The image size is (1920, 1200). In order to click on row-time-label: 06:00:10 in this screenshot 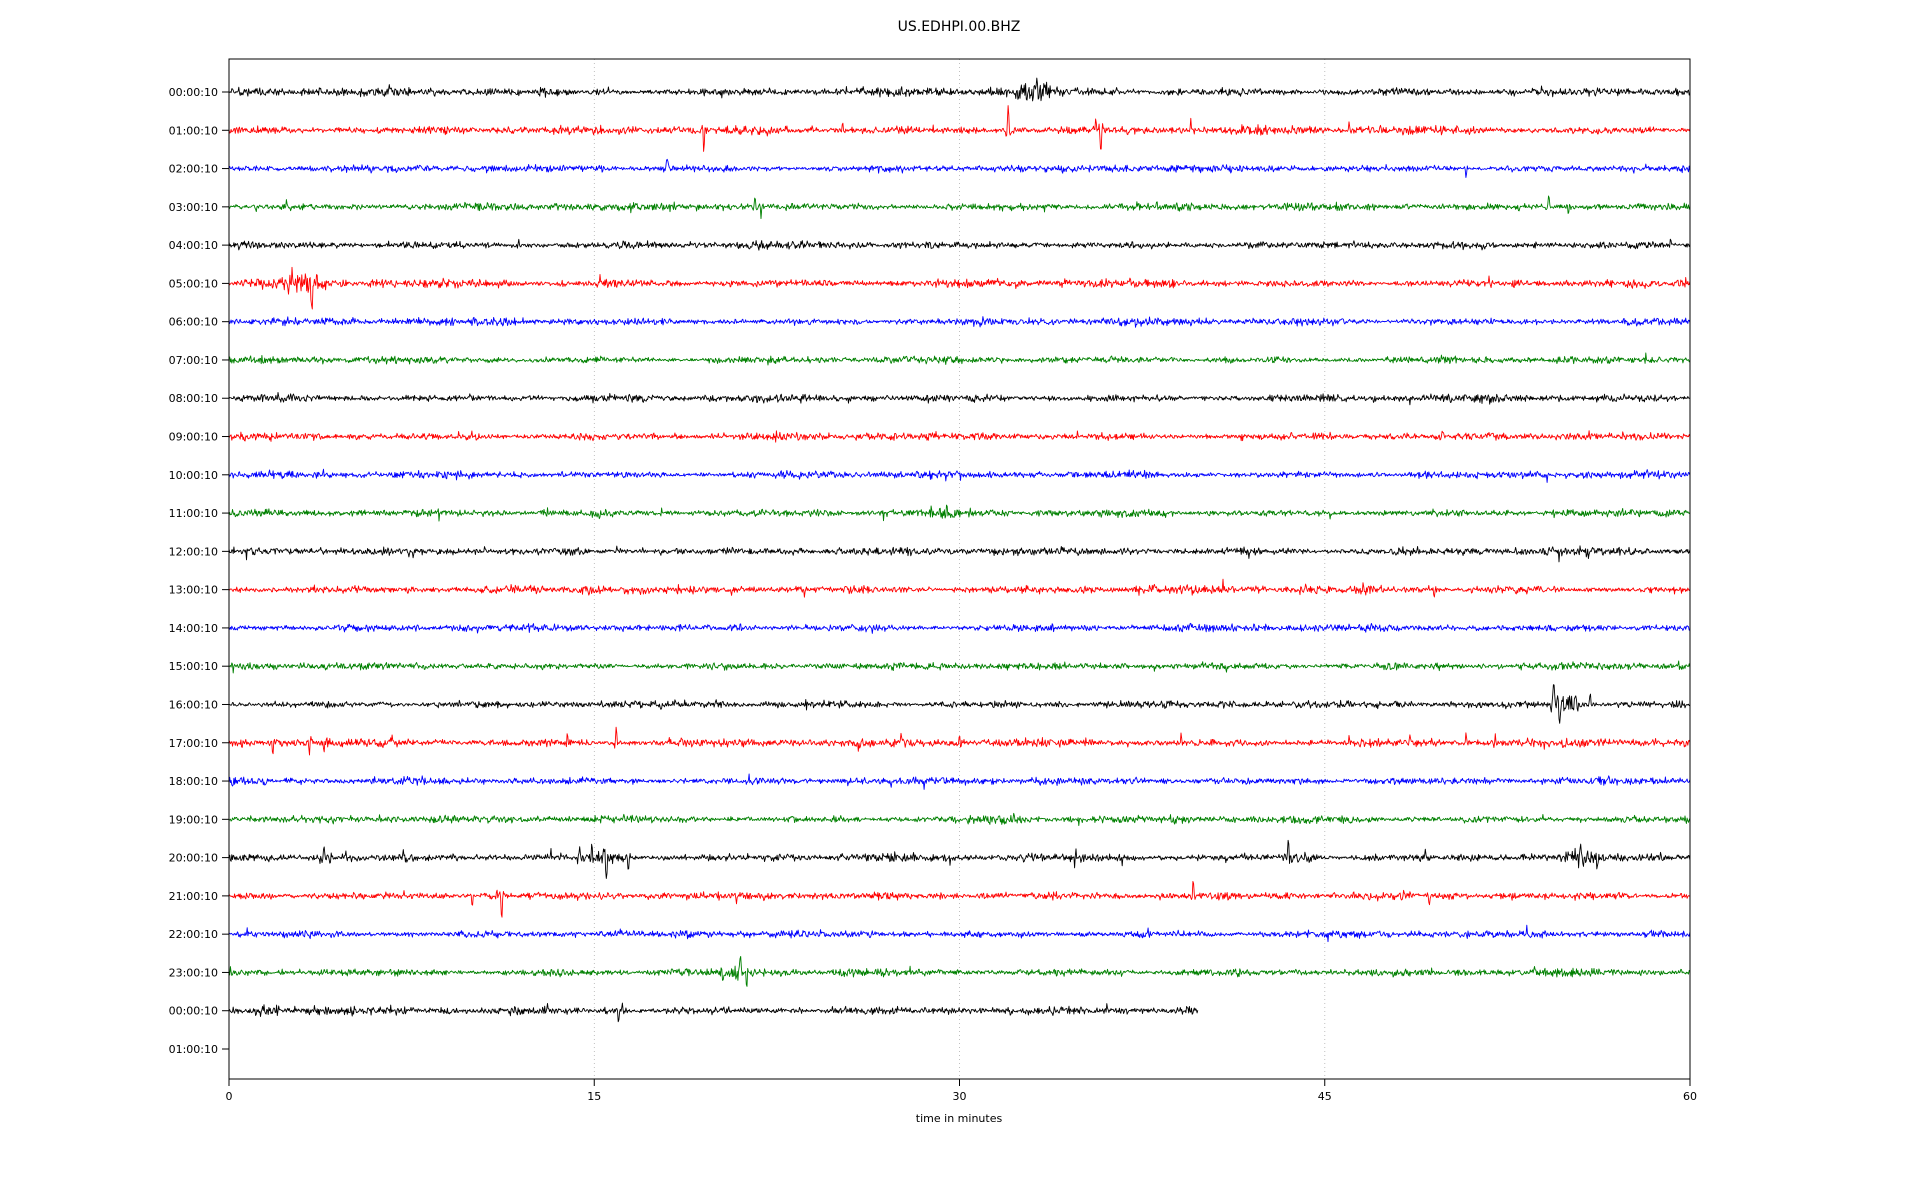, I will do `click(193, 322)`.